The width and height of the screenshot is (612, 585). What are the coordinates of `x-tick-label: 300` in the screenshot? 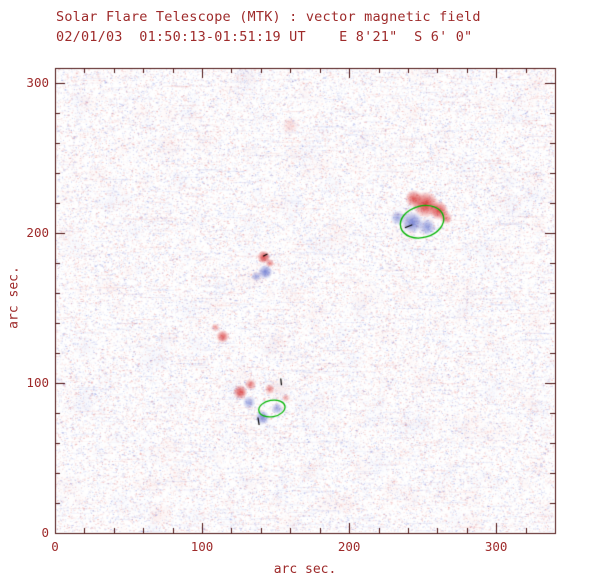 It's located at (496, 546).